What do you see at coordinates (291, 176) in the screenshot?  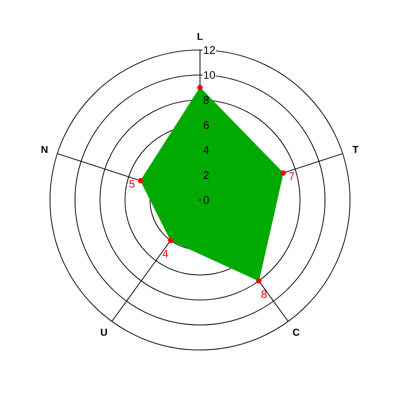 I see `data-label: 7` at bounding box center [291, 176].